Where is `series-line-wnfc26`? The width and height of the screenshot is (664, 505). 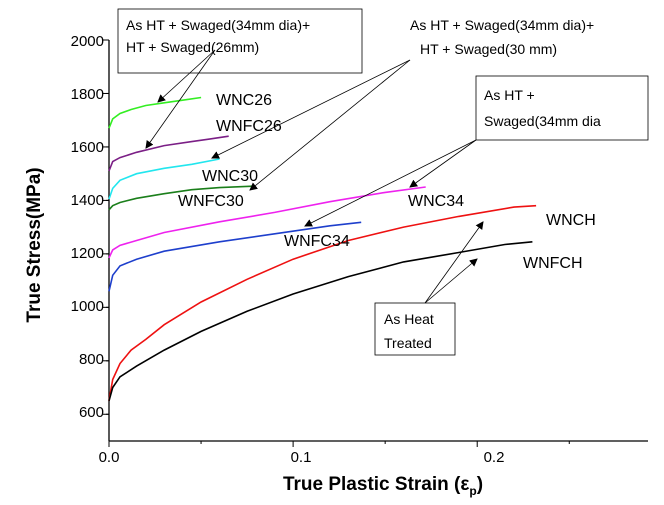
series-line-wnfc26 is located at coordinates (168, 153).